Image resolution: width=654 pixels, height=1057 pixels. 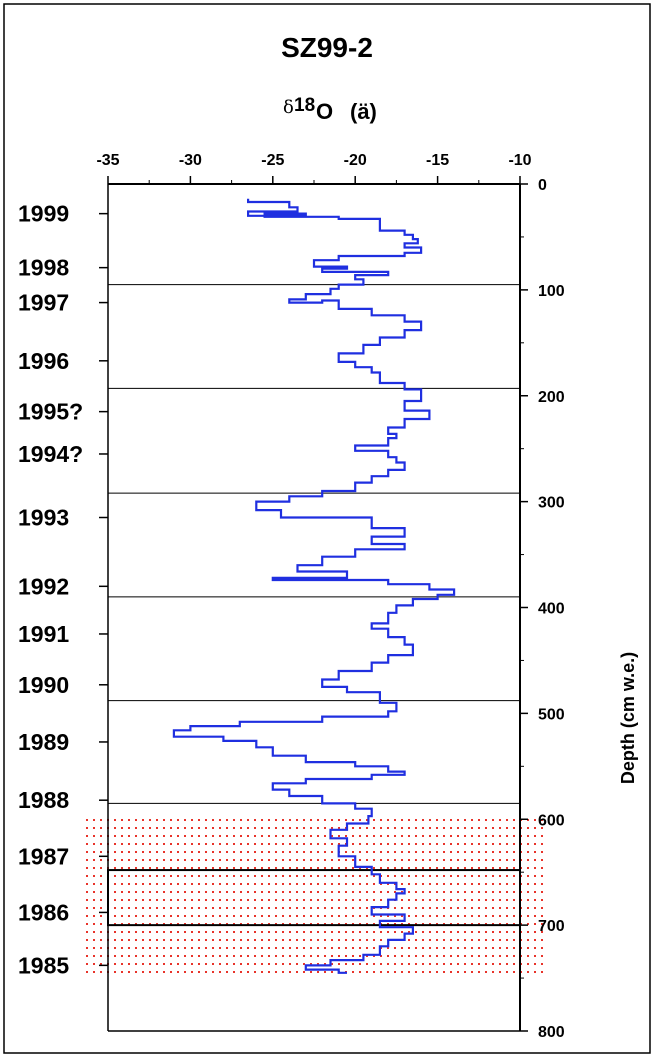 What do you see at coordinates (551, 926) in the screenshot?
I see `y-tick-label: 700` at bounding box center [551, 926].